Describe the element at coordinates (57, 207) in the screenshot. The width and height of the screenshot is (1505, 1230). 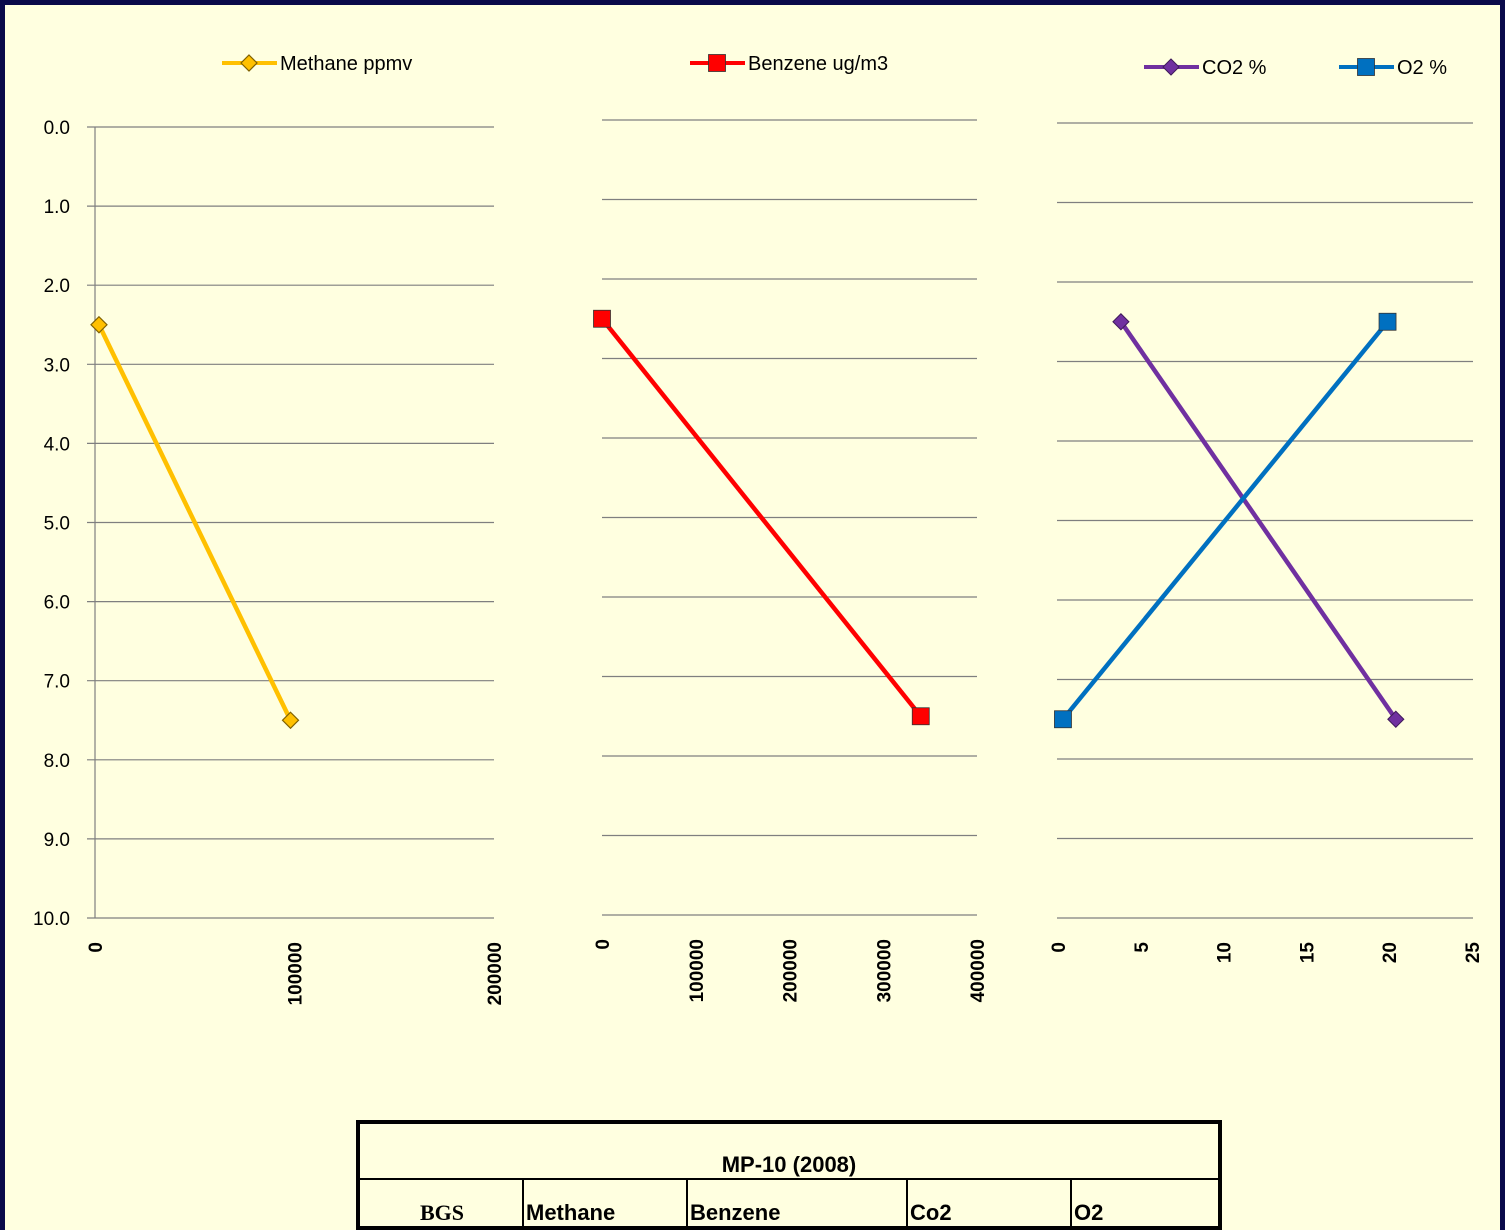
I see `y-tick-label: 1.0` at that location.